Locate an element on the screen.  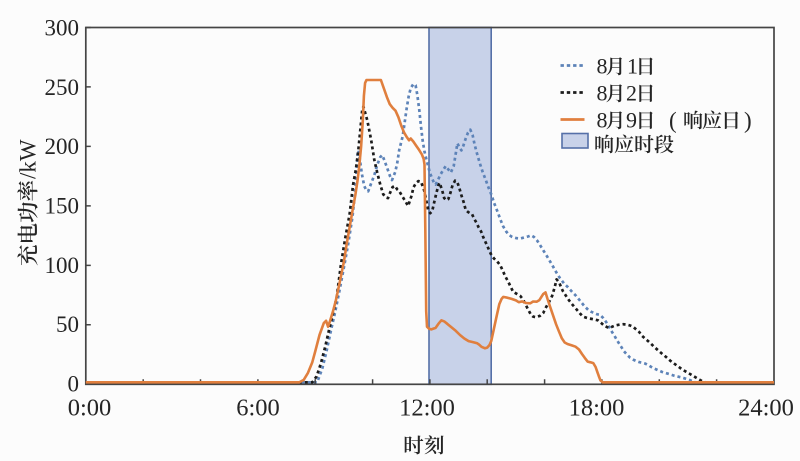
svg-text: 200 is located at coordinates (62, 146).